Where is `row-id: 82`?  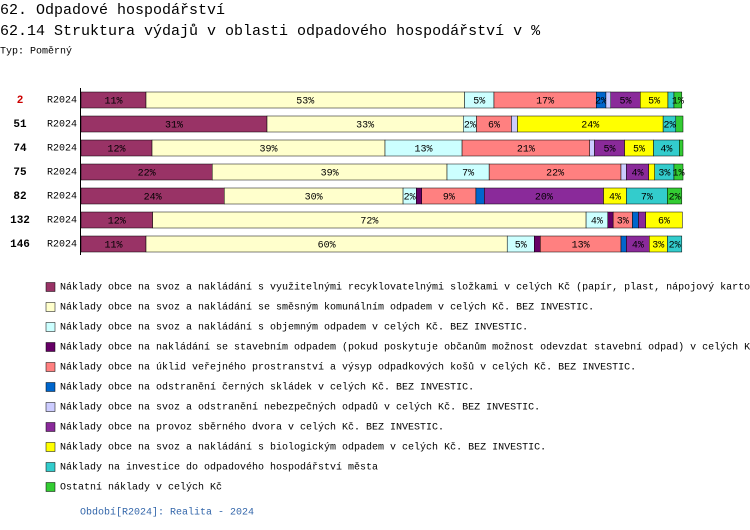
row-id: 82 is located at coordinates (19, 197).